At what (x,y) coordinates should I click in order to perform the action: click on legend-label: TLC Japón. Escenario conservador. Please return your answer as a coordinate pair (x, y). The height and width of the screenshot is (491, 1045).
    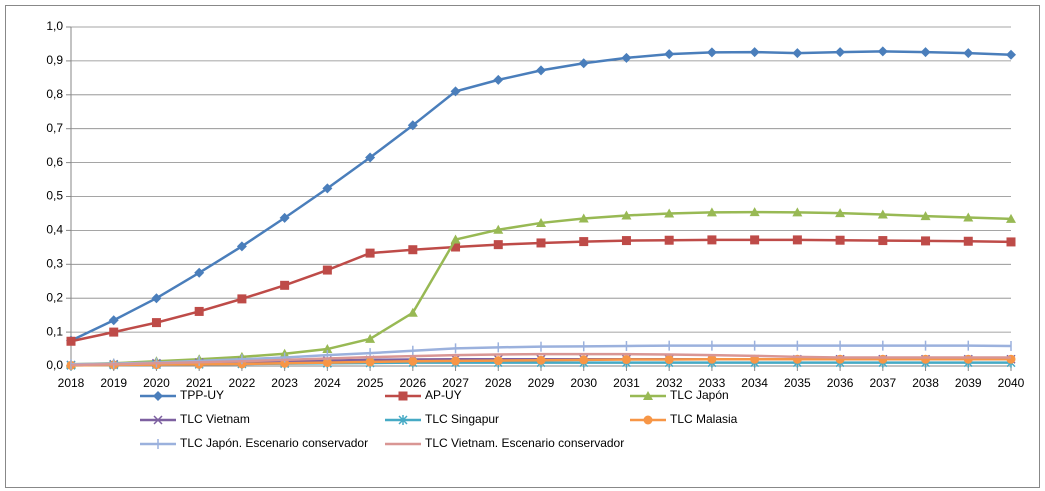
    Looking at the image, I should click on (274, 443).